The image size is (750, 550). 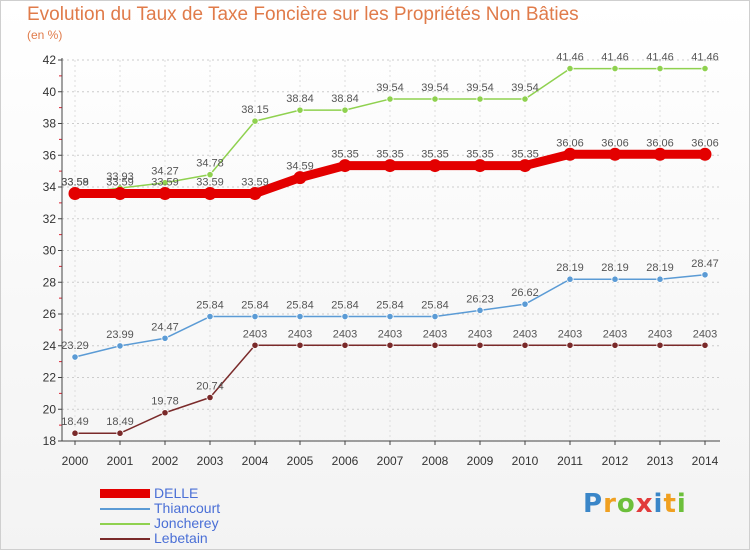 I want to click on x-tick-label: 2014, so click(x=705, y=461).